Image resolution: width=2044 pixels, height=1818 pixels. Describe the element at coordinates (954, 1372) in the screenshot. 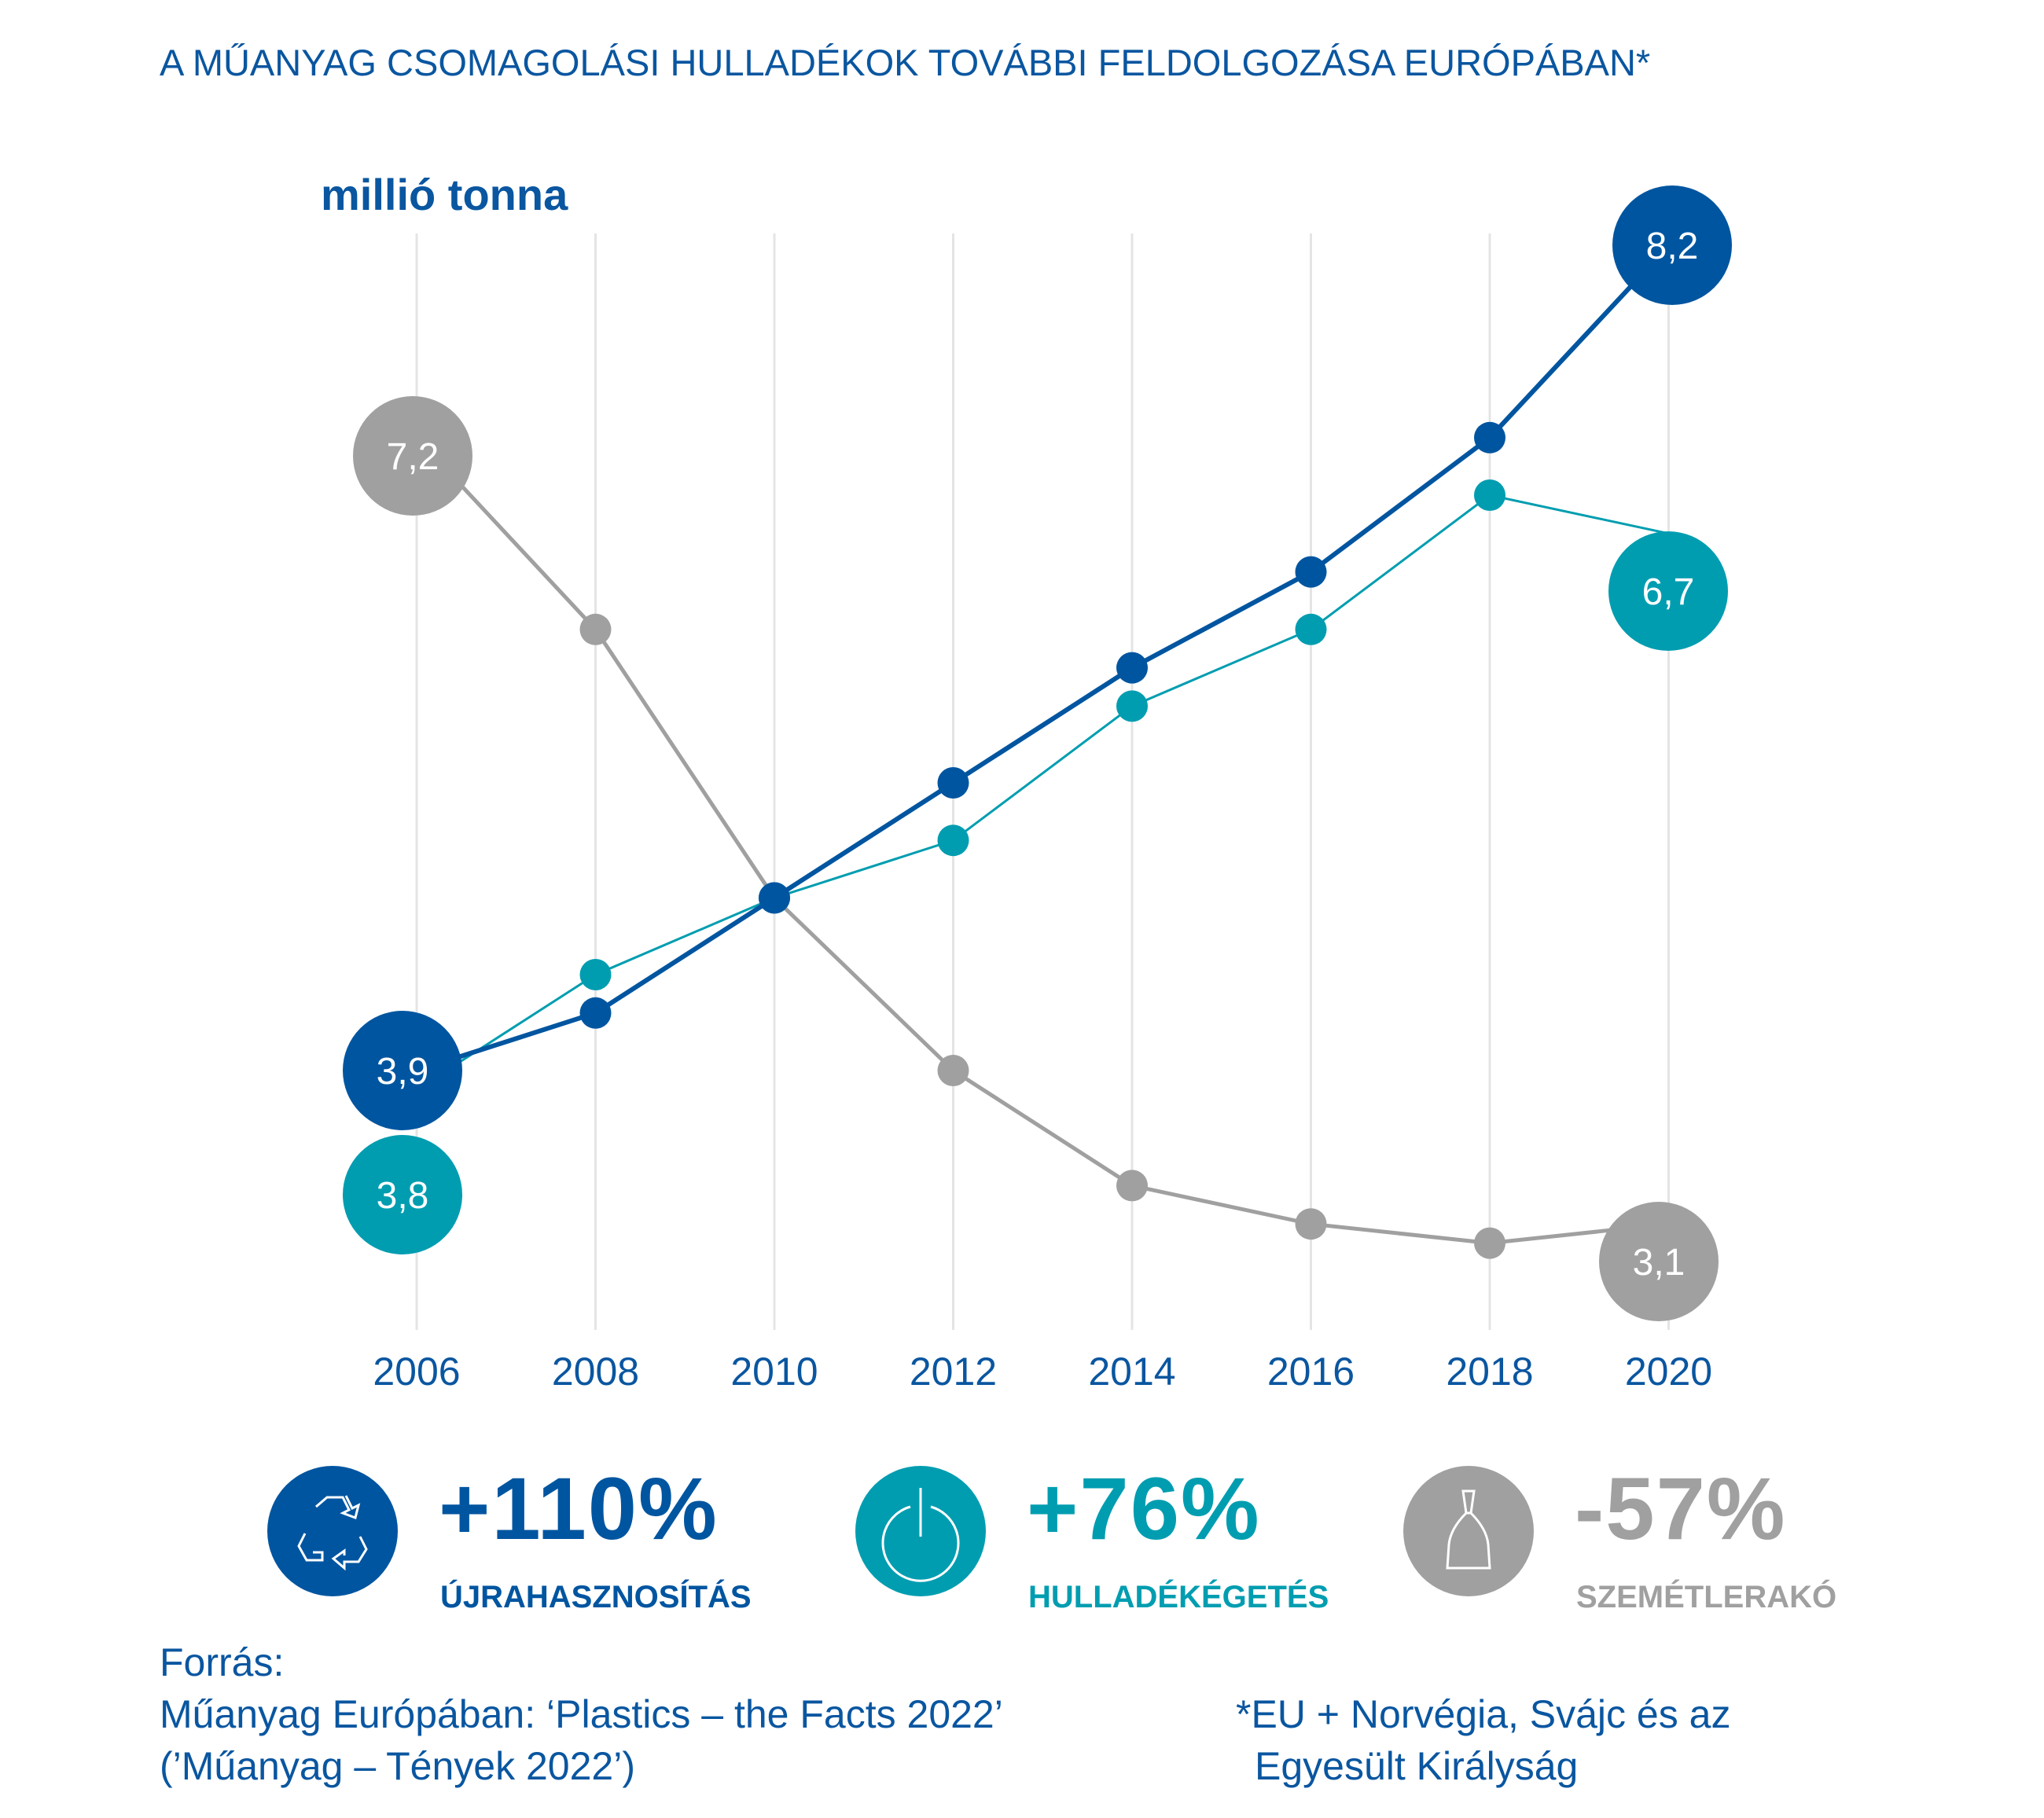

I see `x-tick-label: 2012` at that location.